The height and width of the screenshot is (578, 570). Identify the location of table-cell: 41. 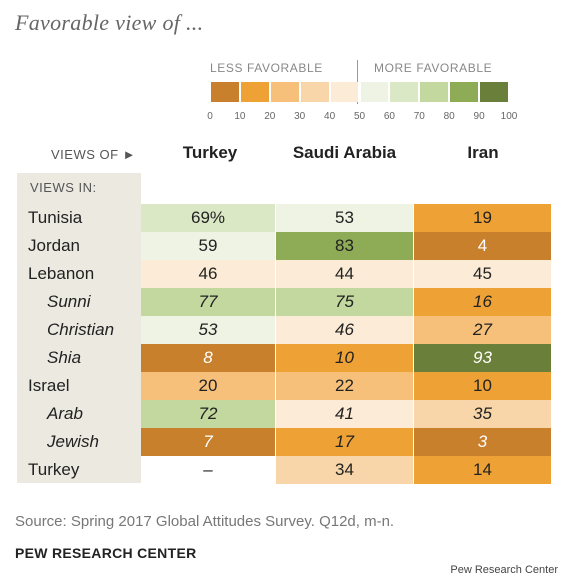
(344, 414).